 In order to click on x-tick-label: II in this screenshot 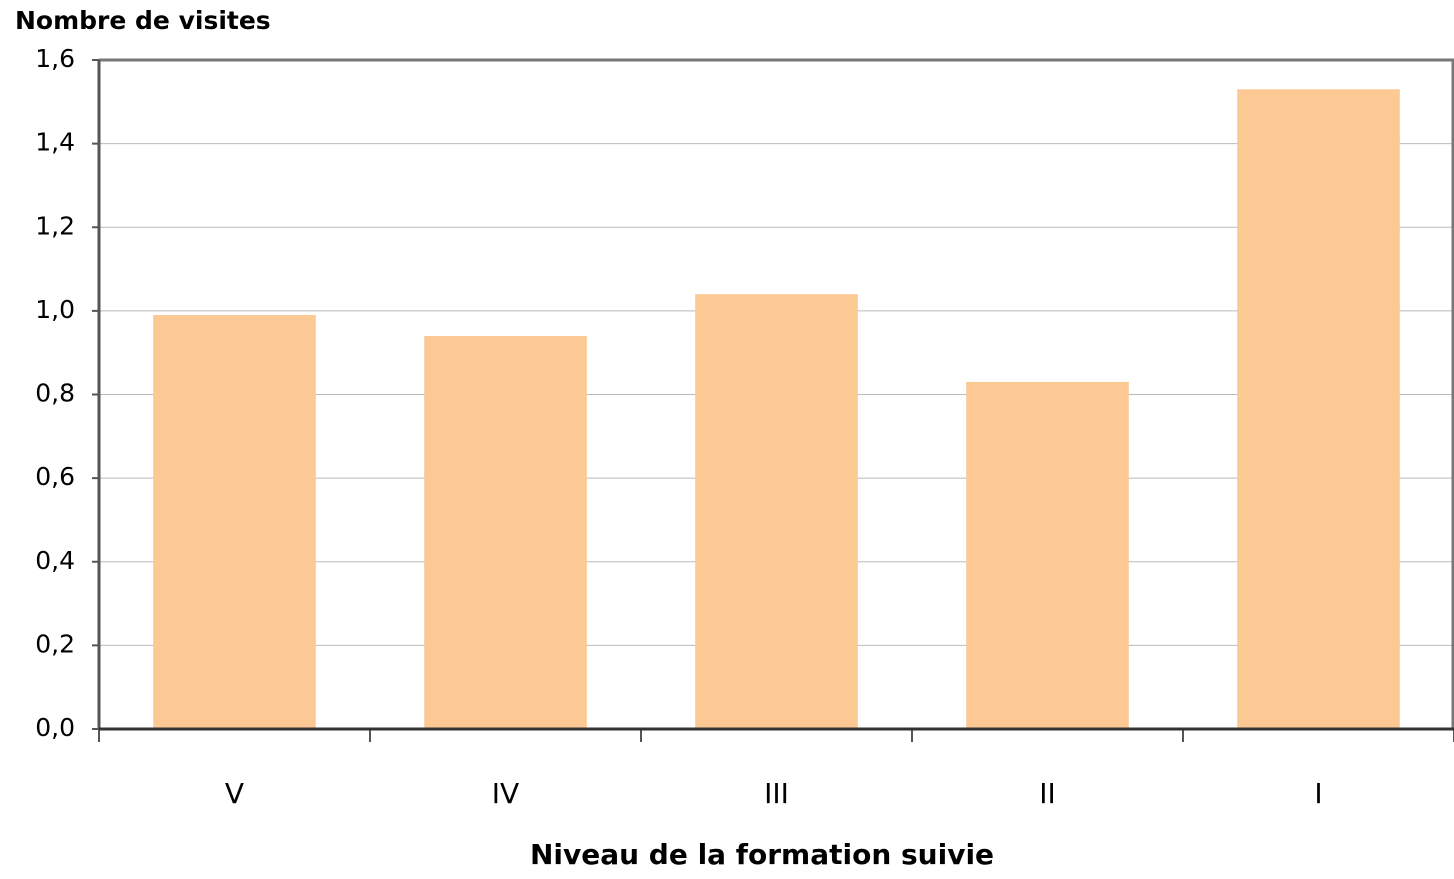, I will do `click(1047, 793)`.